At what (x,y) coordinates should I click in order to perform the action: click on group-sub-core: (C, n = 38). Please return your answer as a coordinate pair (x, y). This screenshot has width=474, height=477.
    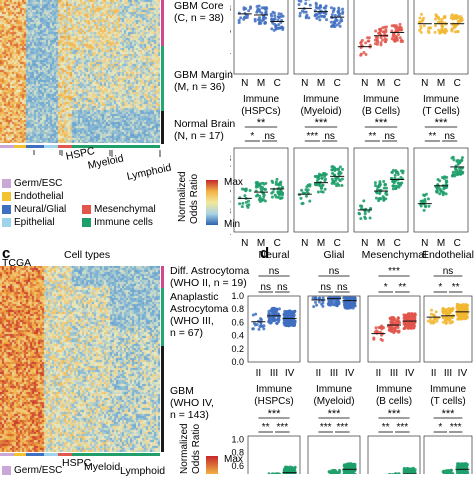
    Looking at the image, I should click on (199, 18).